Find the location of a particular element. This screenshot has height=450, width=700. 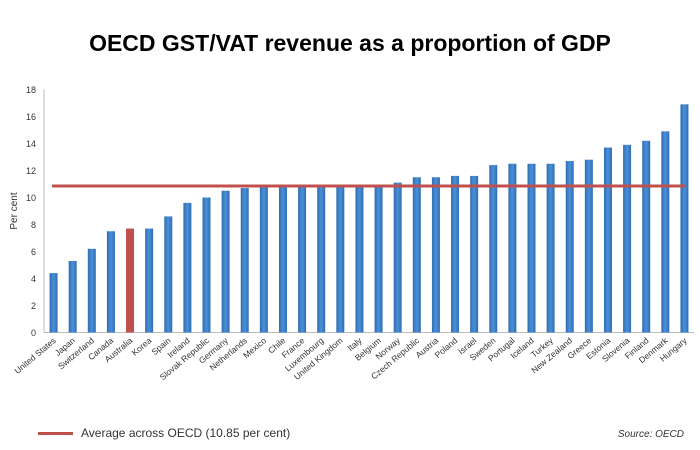

bar-finland is located at coordinates (646, 236).